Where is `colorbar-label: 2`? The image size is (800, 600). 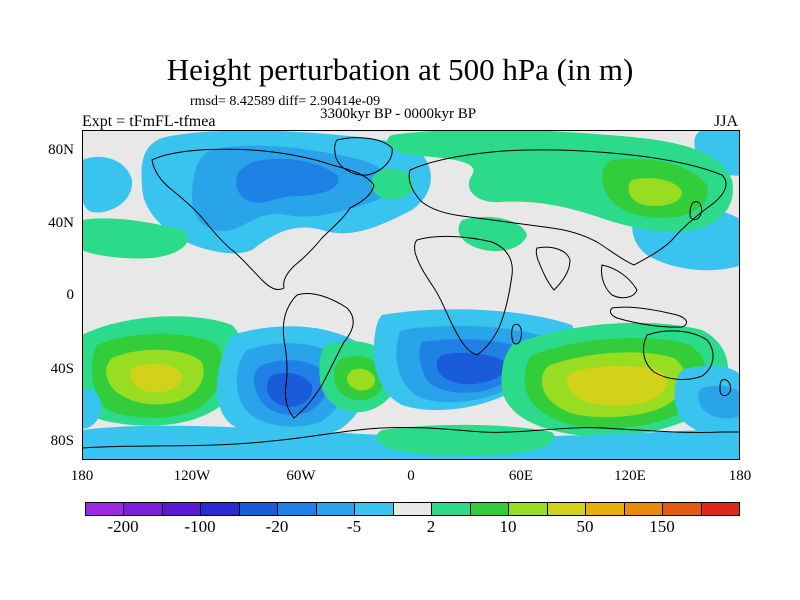 colorbar-label: 2 is located at coordinates (431, 526).